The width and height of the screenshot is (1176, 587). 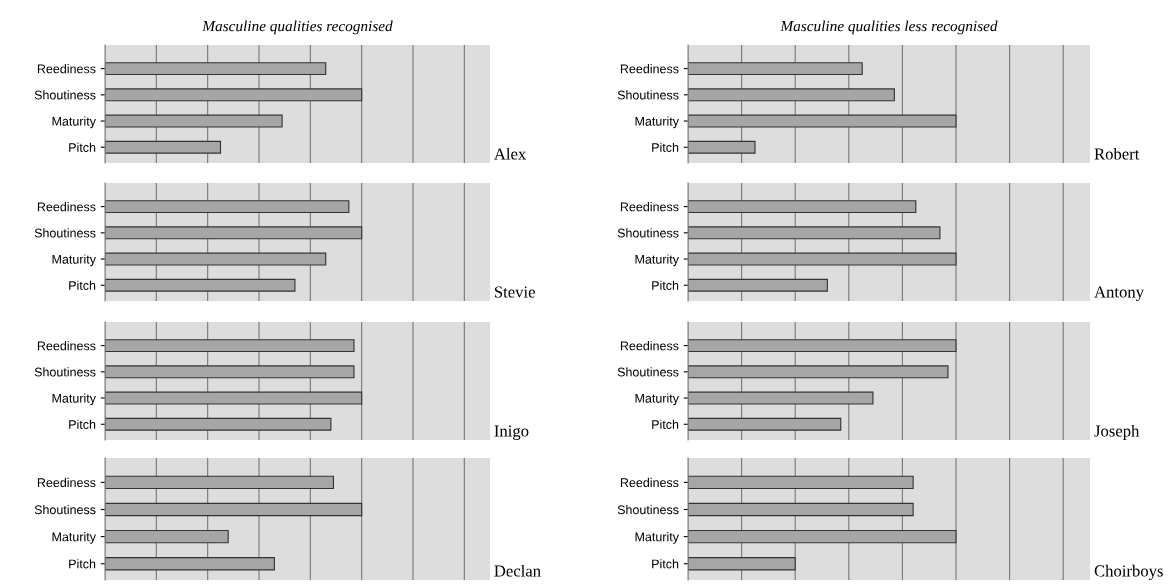 I want to click on text: Inigo, so click(x=511, y=432).